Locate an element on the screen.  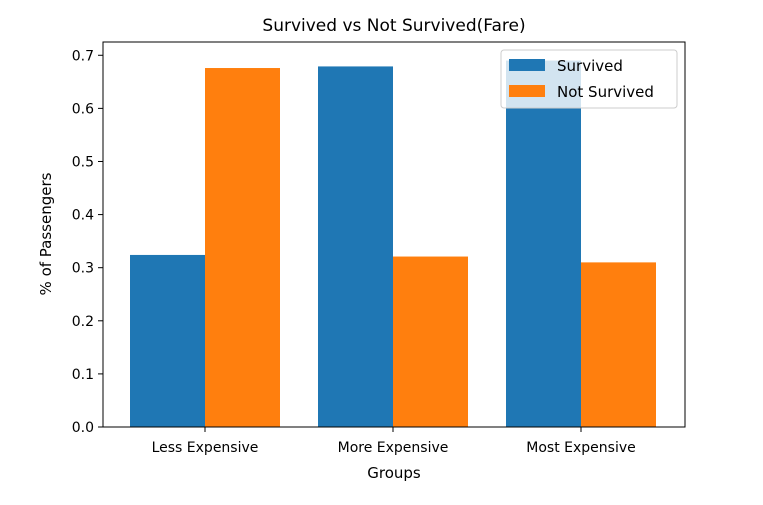
y-tick-label: 0.0 is located at coordinates (83, 428).